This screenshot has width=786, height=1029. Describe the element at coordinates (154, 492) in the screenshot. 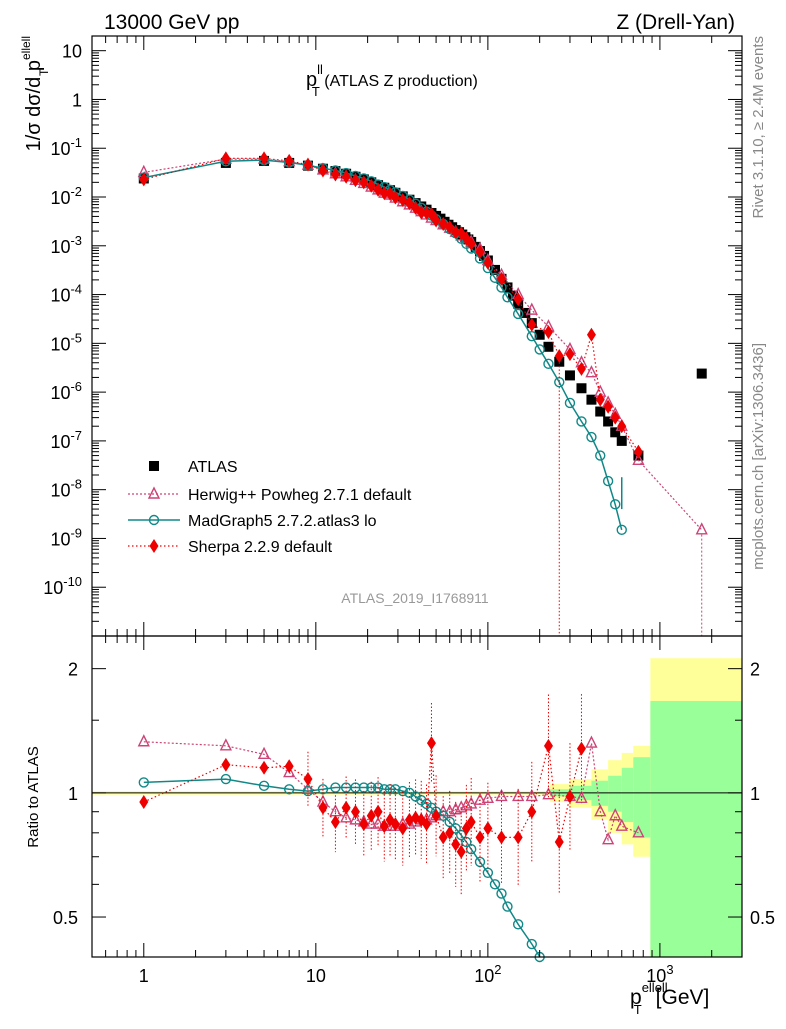

I see `legend-marker-herwig` at that location.